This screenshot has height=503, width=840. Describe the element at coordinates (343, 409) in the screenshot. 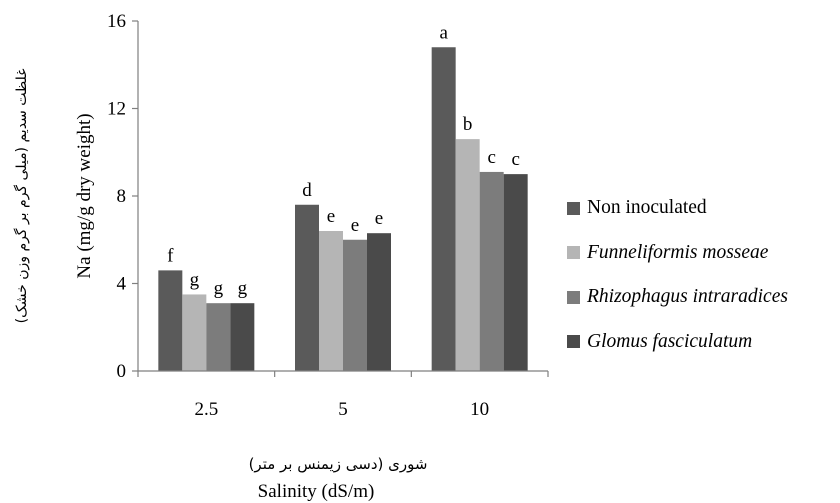

I see `x-tick-label: 5` at that location.